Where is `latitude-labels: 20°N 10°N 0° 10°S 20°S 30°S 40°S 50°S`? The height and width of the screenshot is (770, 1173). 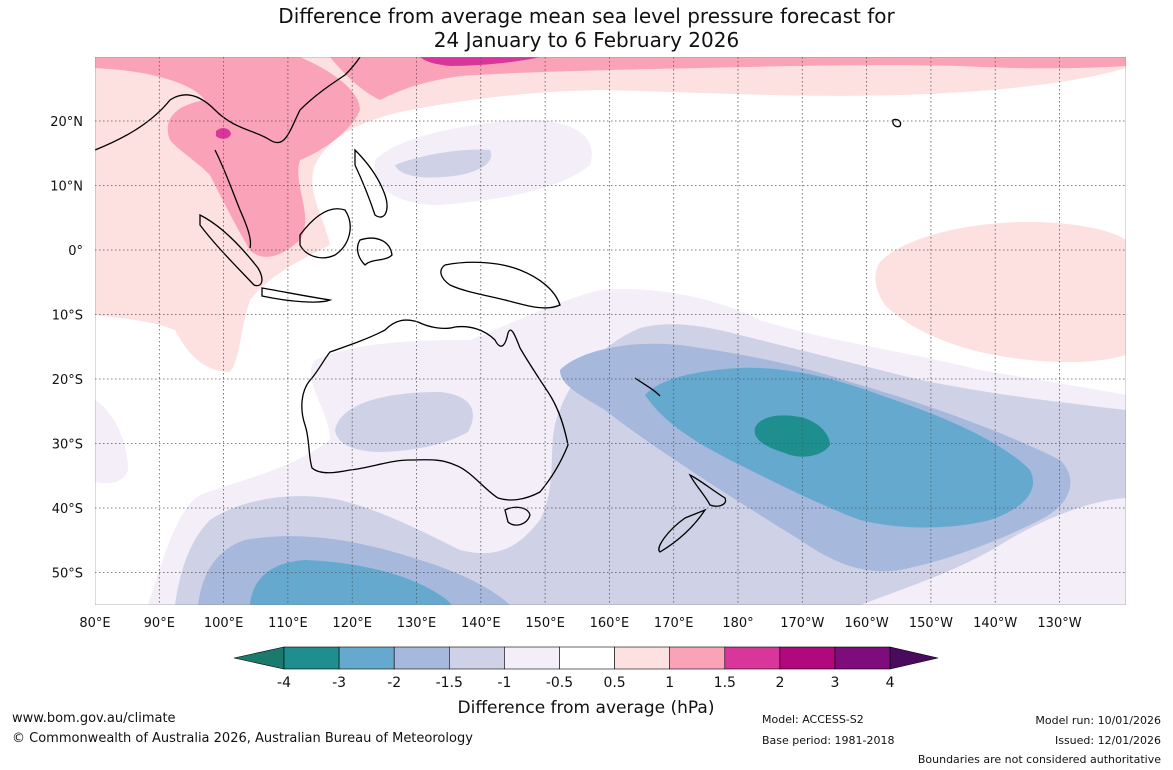 latitude-labels: 20°N 10°N 0° 10°S 20°S 30°S 40°S 50°S is located at coordinates (66, 348).